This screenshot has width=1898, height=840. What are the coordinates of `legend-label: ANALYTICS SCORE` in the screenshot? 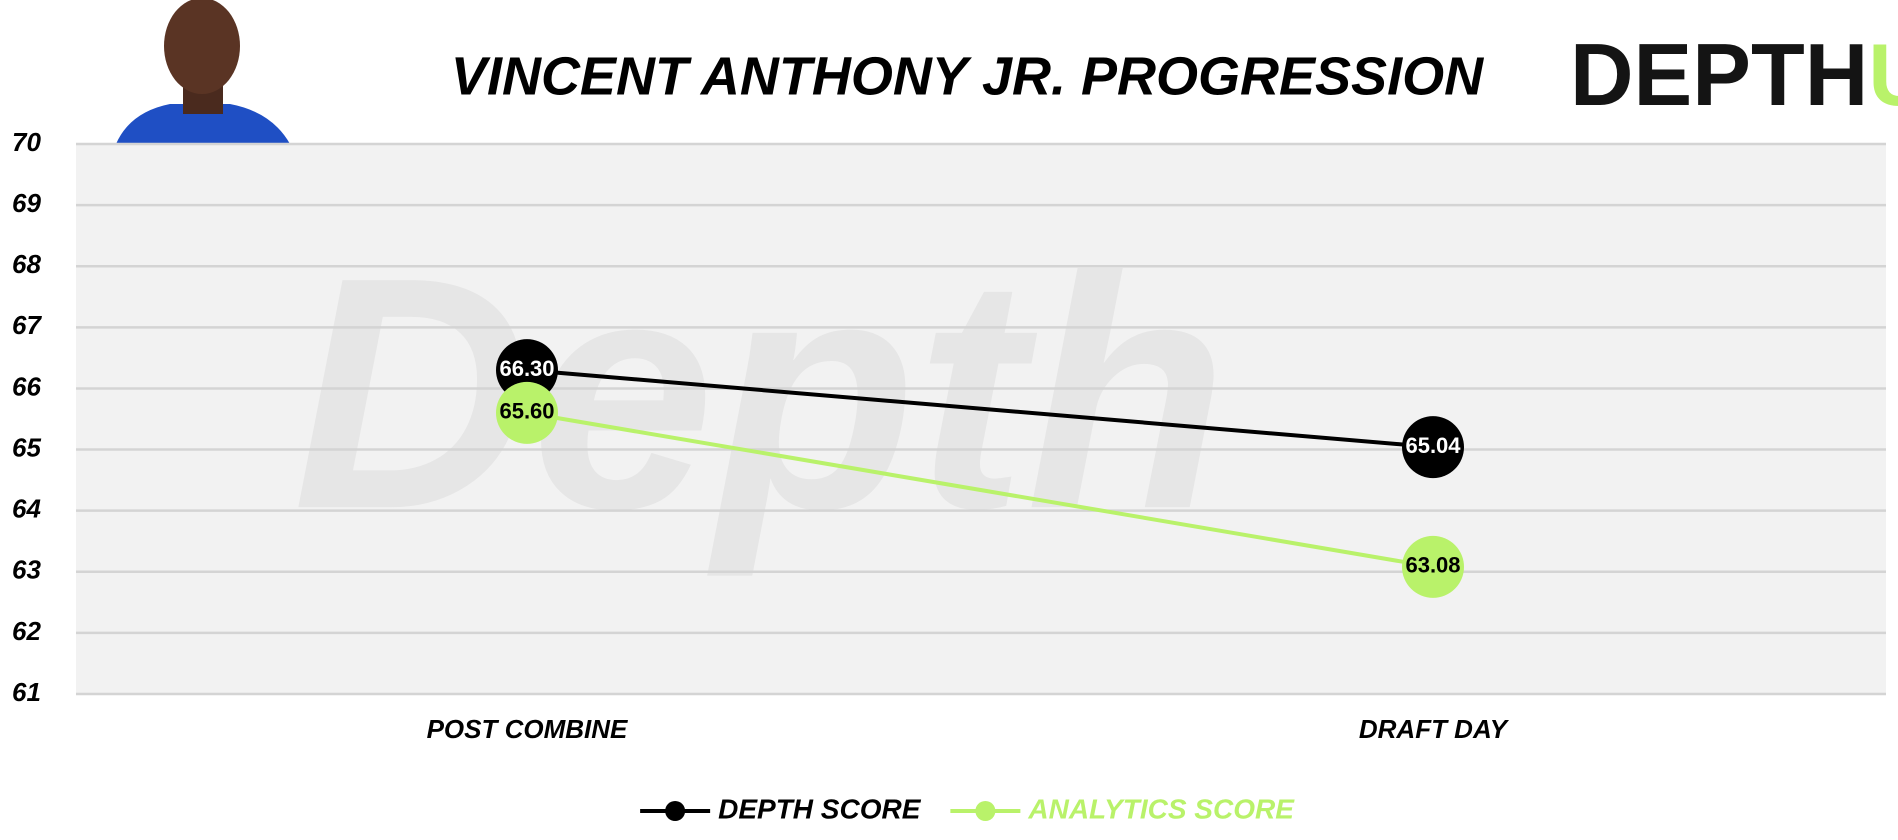 It's located at (1161, 808).